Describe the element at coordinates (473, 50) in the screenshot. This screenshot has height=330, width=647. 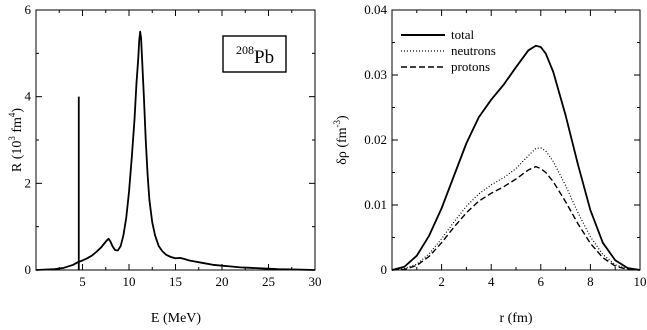
I see `legend-label-neutrons: neutrons` at that location.